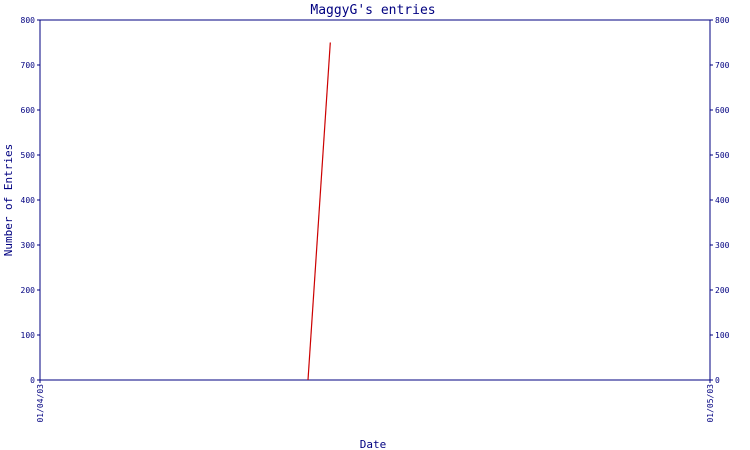 The width and height of the screenshot is (750, 450). I want to click on series-layer, so click(319, 211).